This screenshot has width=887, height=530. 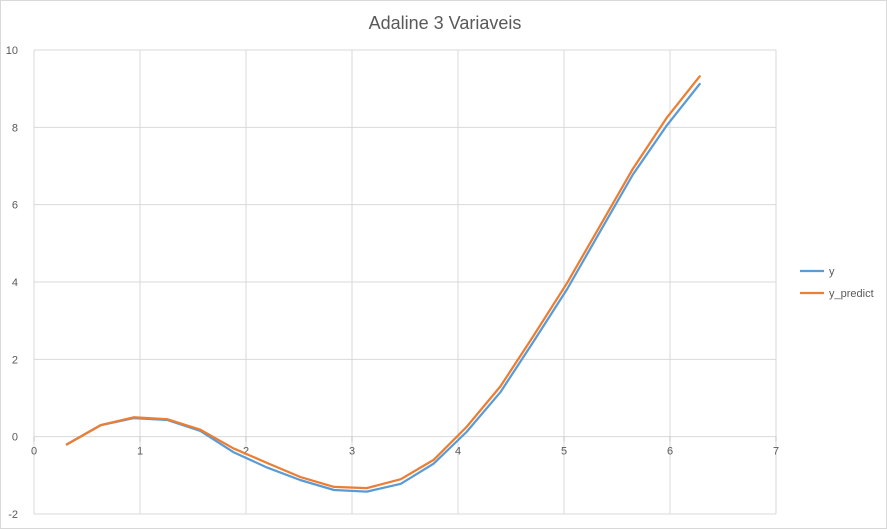 What do you see at coordinates (837, 283) in the screenshot?
I see `legend: y y_predict` at bounding box center [837, 283].